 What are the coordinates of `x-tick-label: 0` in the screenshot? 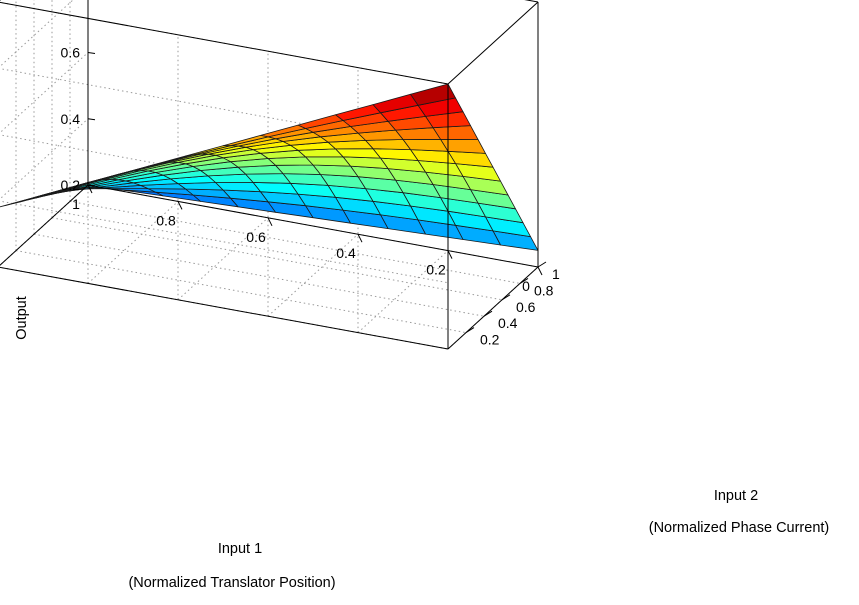 It's located at (526, 286).